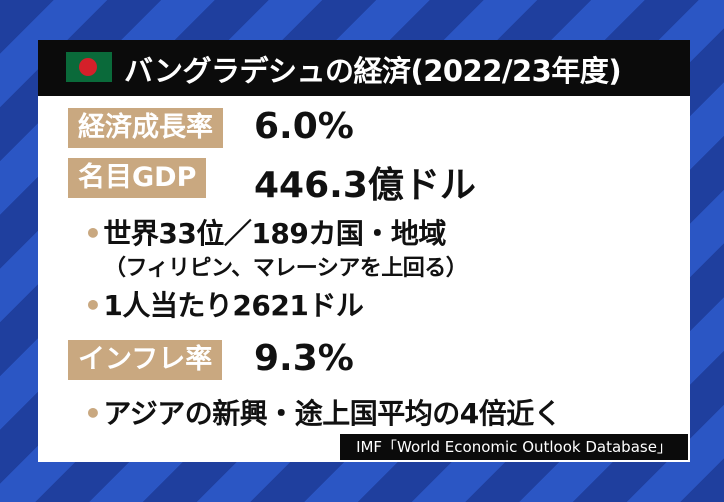  Describe the element at coordinates (233, 305) in the screenshot. I see `note-text: 1人当たり2621ドル` at that location.